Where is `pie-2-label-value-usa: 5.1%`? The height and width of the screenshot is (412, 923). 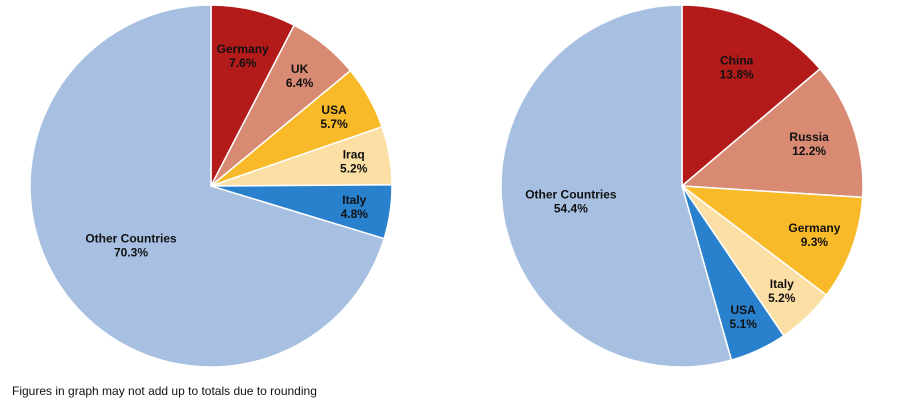
pie-2-label-value-usa: 5.1% is located at coordinates (744, 324).